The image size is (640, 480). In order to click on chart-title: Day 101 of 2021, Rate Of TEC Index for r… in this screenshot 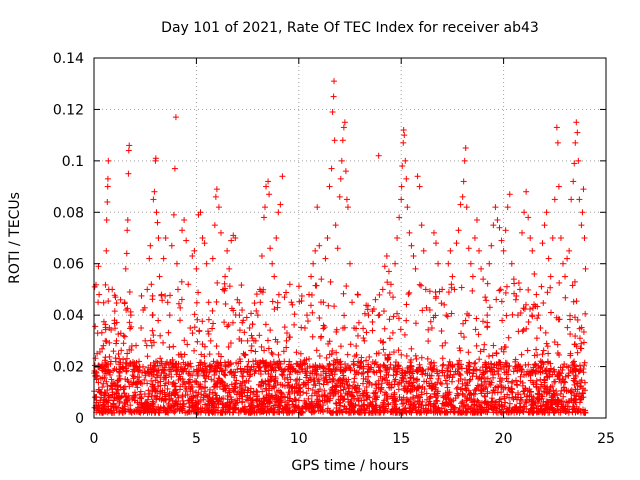, I will do `click(350, 28)`.